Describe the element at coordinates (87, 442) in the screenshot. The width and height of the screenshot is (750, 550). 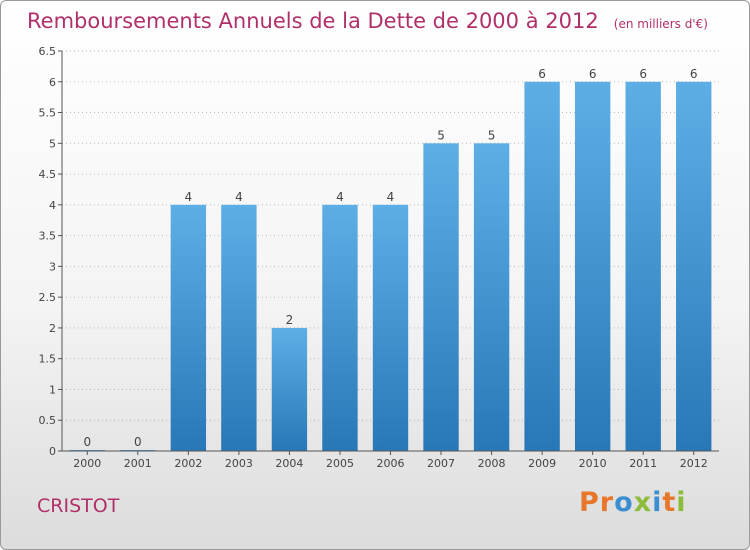
I see `data-label-2000: 0` at that location.